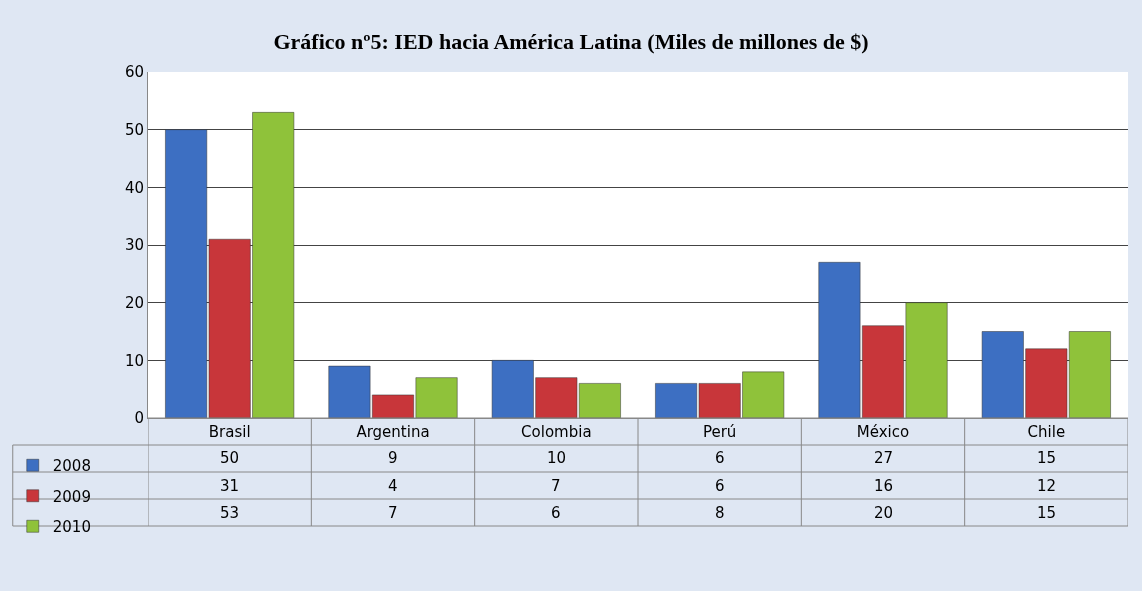 This screenshot has width=1142, height=591. Describe the element at coordinates (557, 458) in the screenshot. I see `data-label: 10` at that location.